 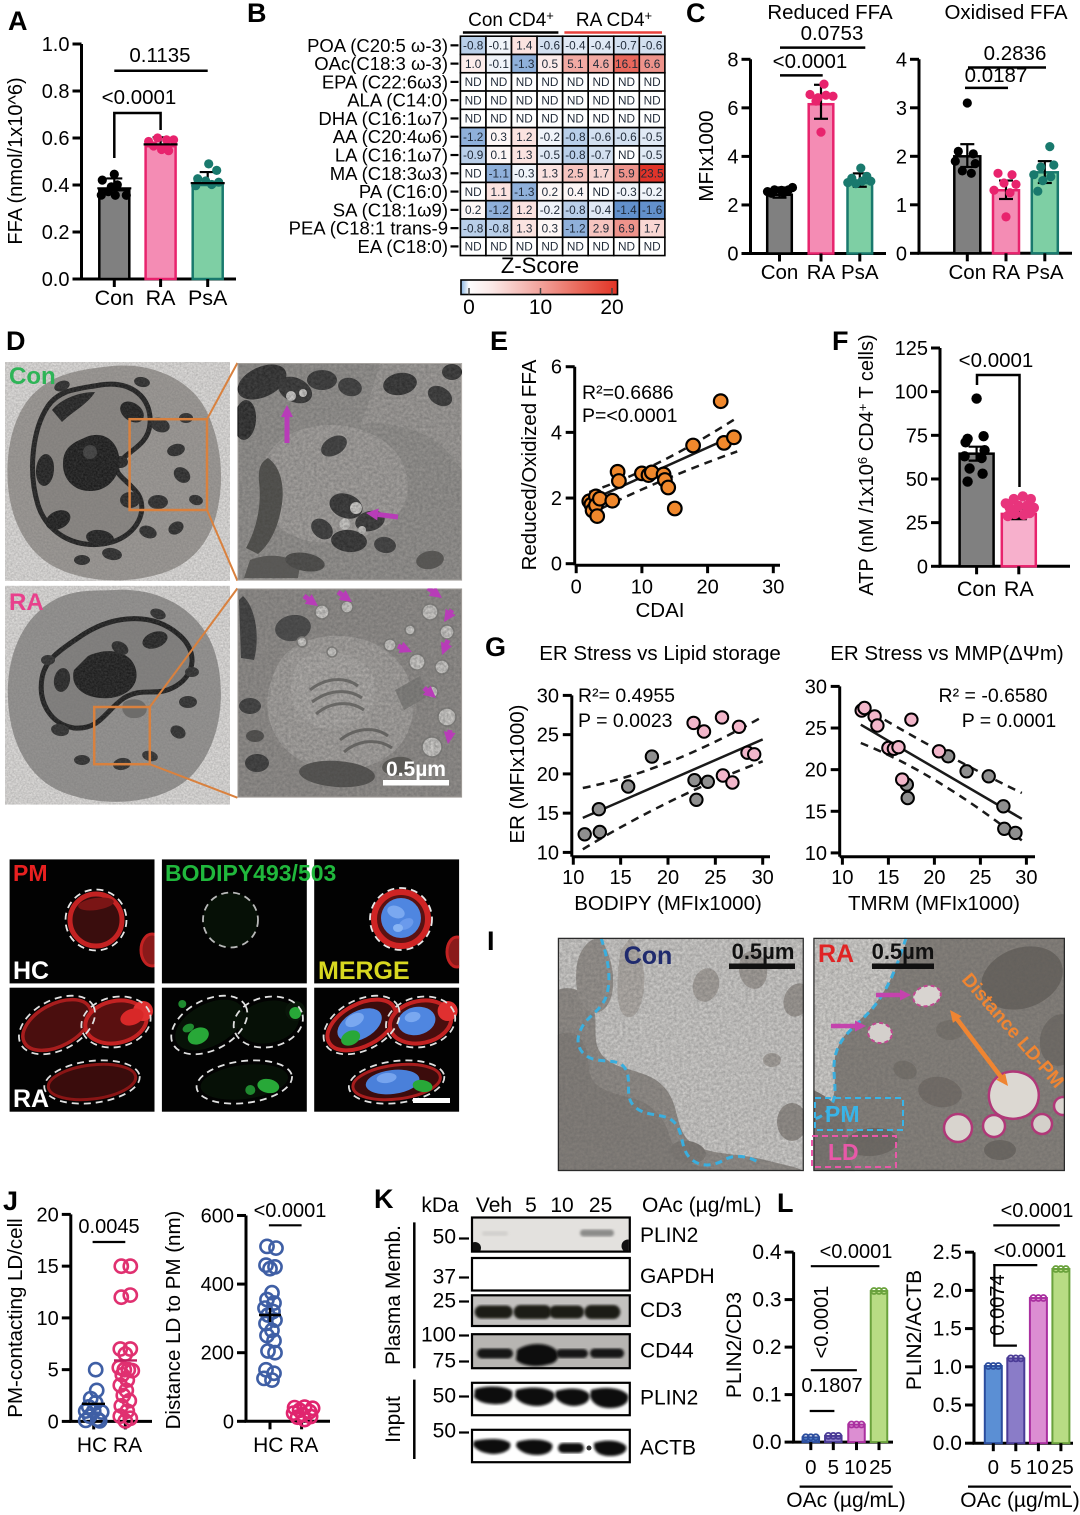 I want to click on svg-text: 0.5µm, so click(x=763, y=951).